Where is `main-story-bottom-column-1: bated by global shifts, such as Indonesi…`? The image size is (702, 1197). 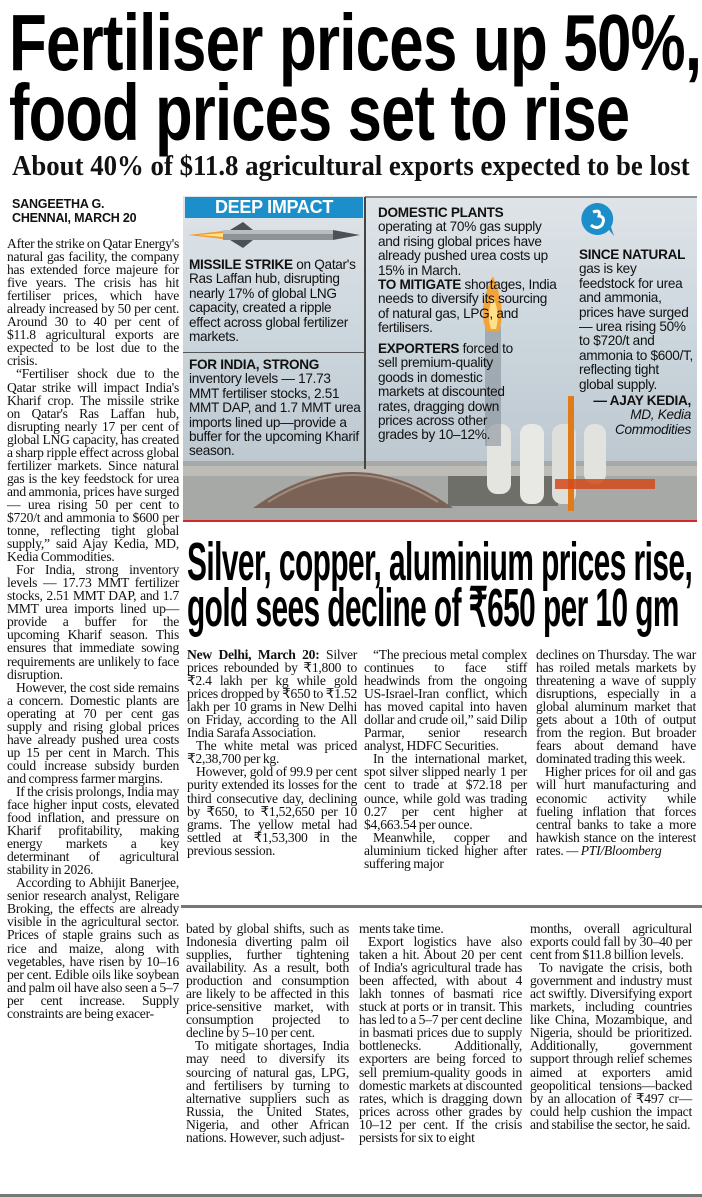
main-story-bottom-column-1: bated by global shifts, such as Indonesi… is located at coordinates (267, 1033).